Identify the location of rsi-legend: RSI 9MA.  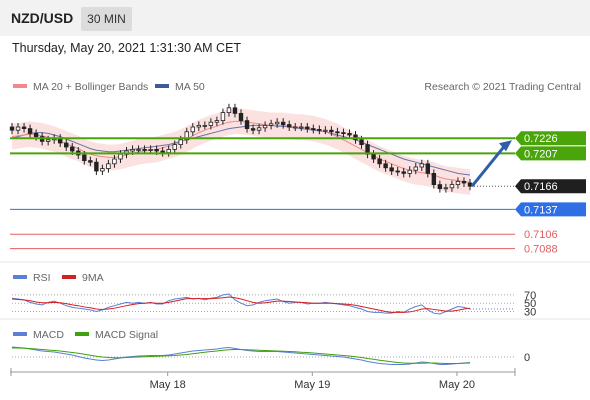
(58, 278).